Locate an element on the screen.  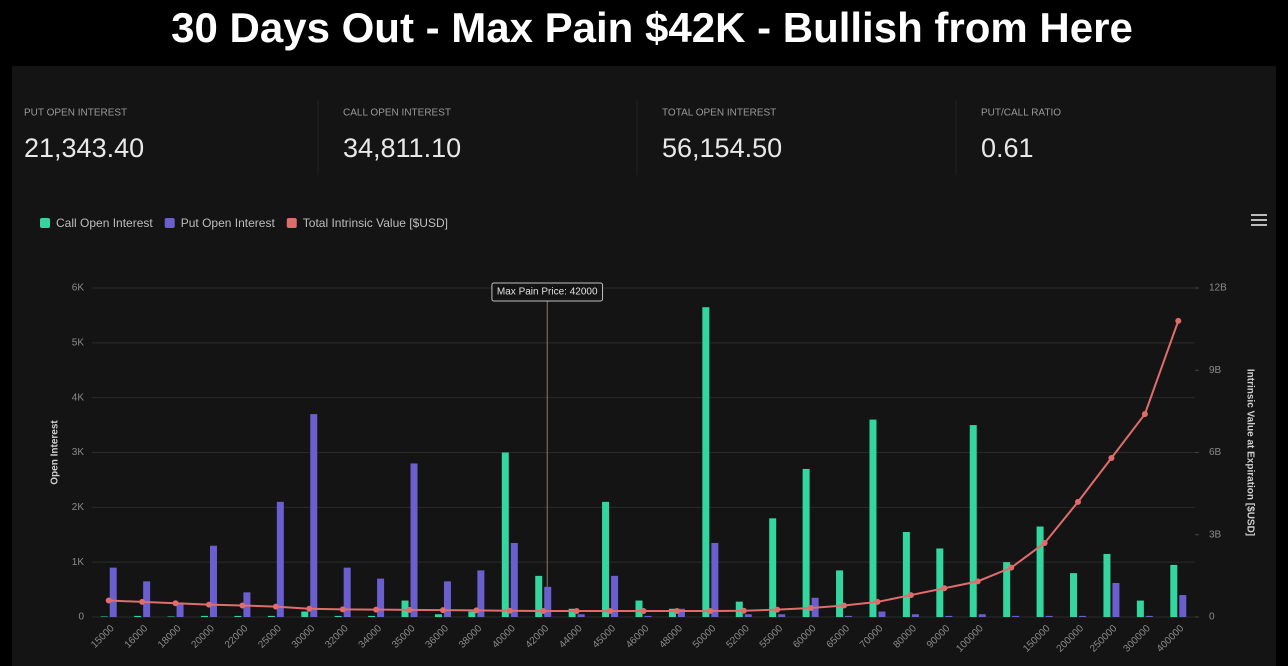
y-tick-label: 6K is located at coordinates (78, 288).